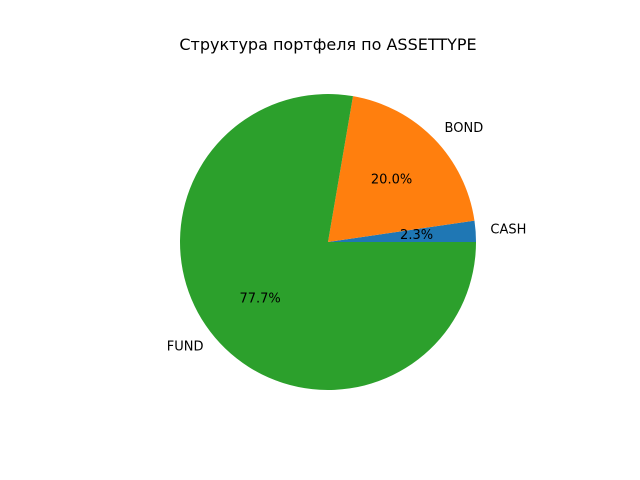  I want to click on slice-label-cash: CASH, so click(508, 230).